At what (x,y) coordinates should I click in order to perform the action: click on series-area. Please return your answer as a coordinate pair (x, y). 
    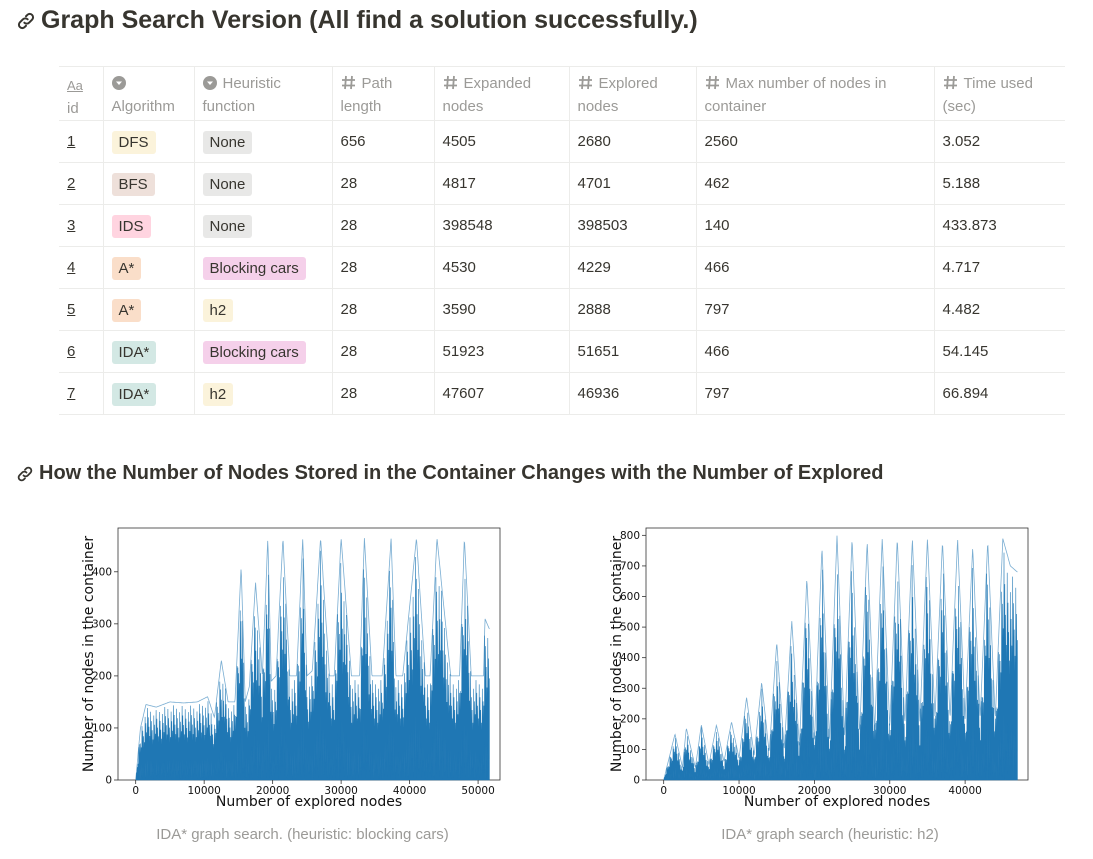
    Looking at the image, I should click on (312, 659).